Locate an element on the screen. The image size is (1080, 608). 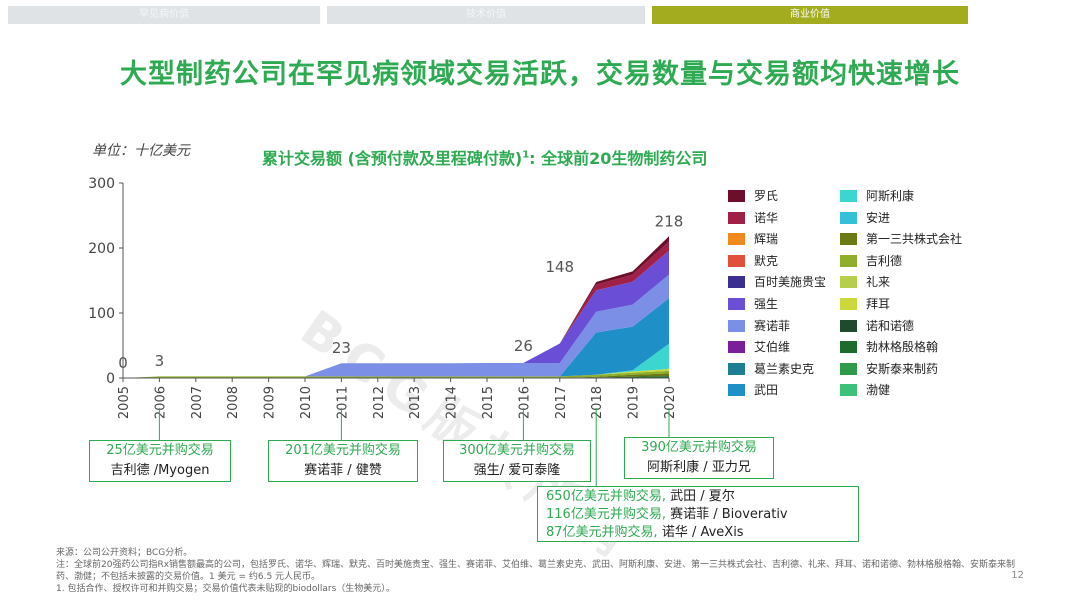
legend-label: 罗氏 is located at coordinates (766, 196).